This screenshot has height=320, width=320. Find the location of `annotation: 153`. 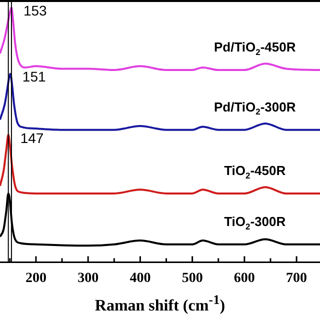

annotation: 153 is located at coordinates (35, 10).